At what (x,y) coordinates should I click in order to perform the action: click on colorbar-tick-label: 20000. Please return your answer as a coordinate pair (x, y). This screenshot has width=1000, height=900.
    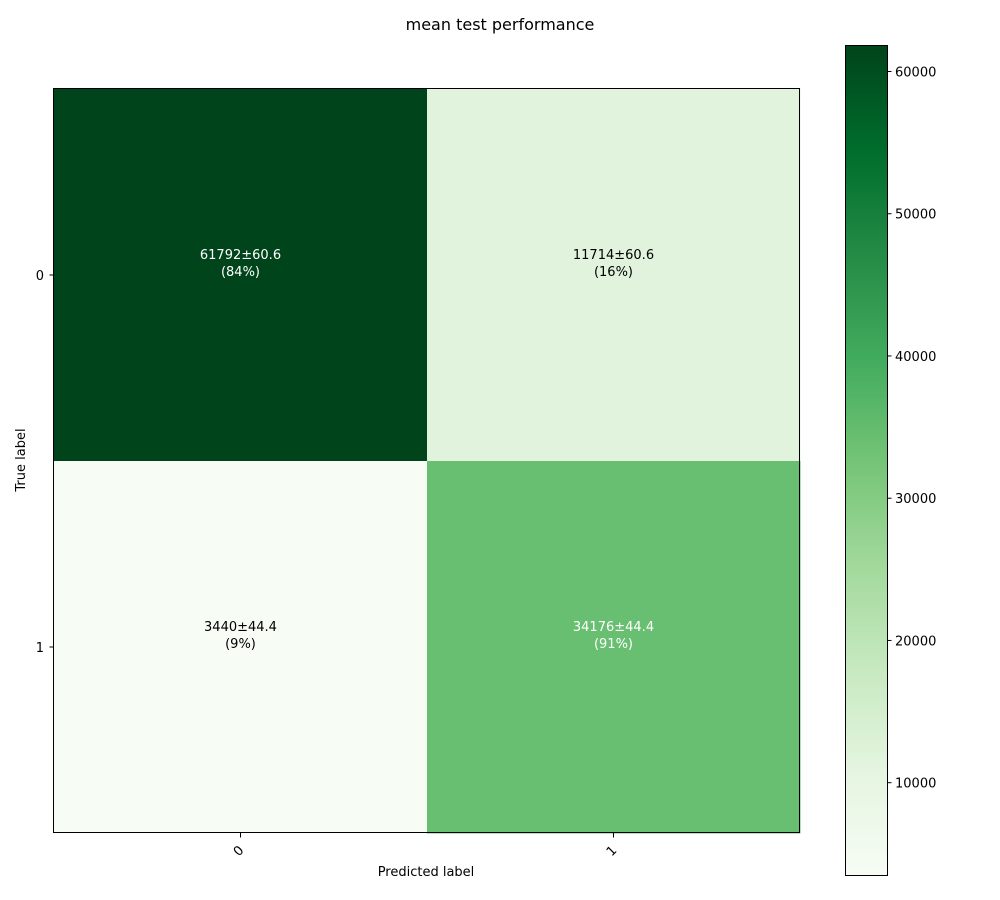
    Looking at the image, I should click on (915, 641).